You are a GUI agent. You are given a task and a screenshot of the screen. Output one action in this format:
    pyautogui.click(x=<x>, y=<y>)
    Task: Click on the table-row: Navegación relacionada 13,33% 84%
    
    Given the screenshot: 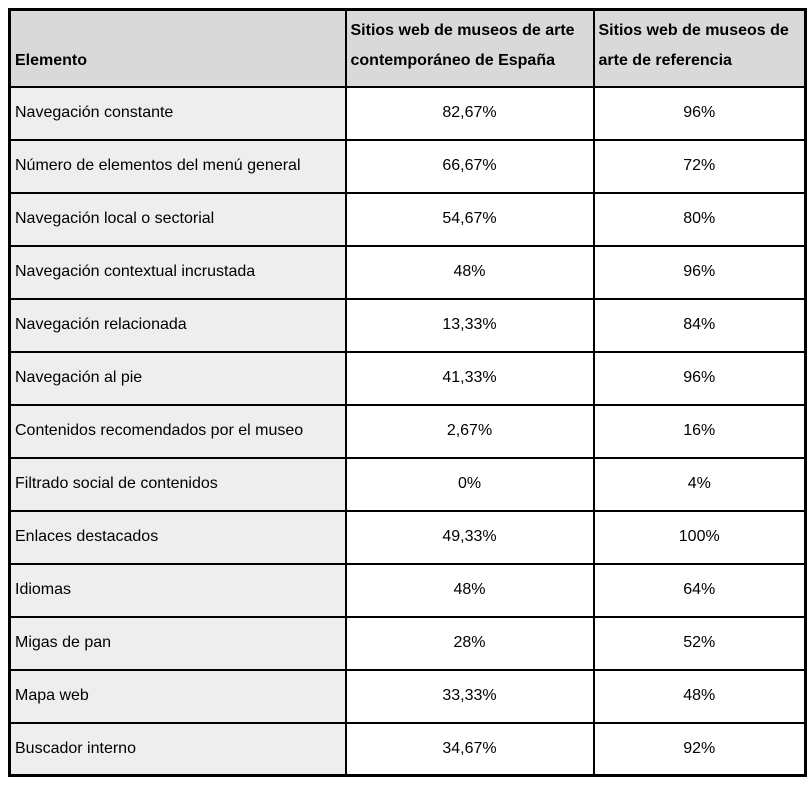 What is the action you would take?
    pyautogui.click(x=407, y=325)
    